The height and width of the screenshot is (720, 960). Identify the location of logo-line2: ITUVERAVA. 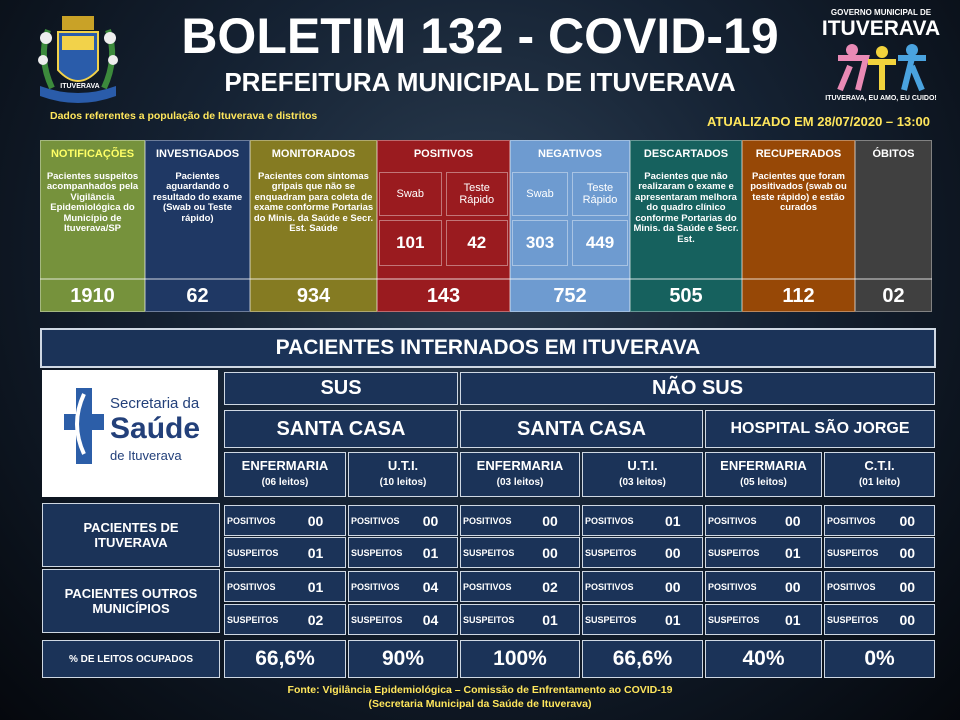
(881, 28).